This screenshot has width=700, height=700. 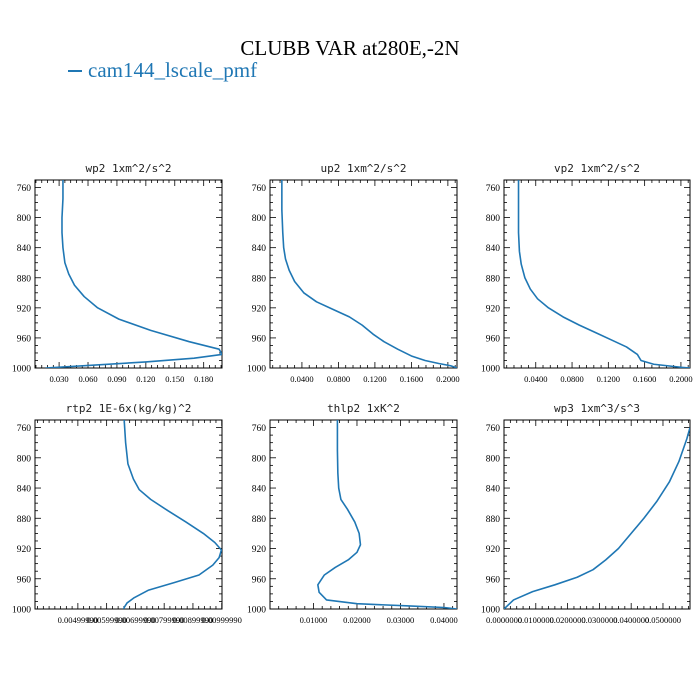 What do you see at coordinates (75, 71) in the screenshot?
I see `legend-line-icon` at bounding box center [75, 71].